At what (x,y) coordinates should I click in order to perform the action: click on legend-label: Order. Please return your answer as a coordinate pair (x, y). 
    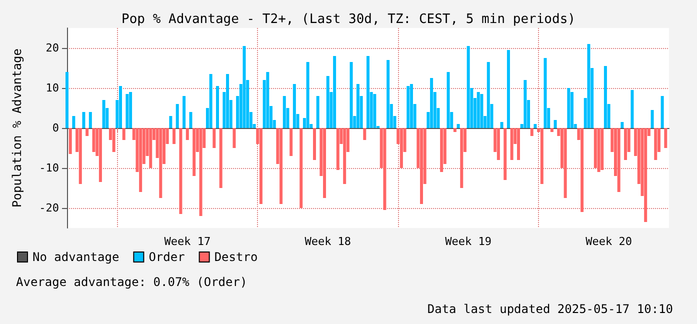
    Looking at the image, I should click on (166, 257).